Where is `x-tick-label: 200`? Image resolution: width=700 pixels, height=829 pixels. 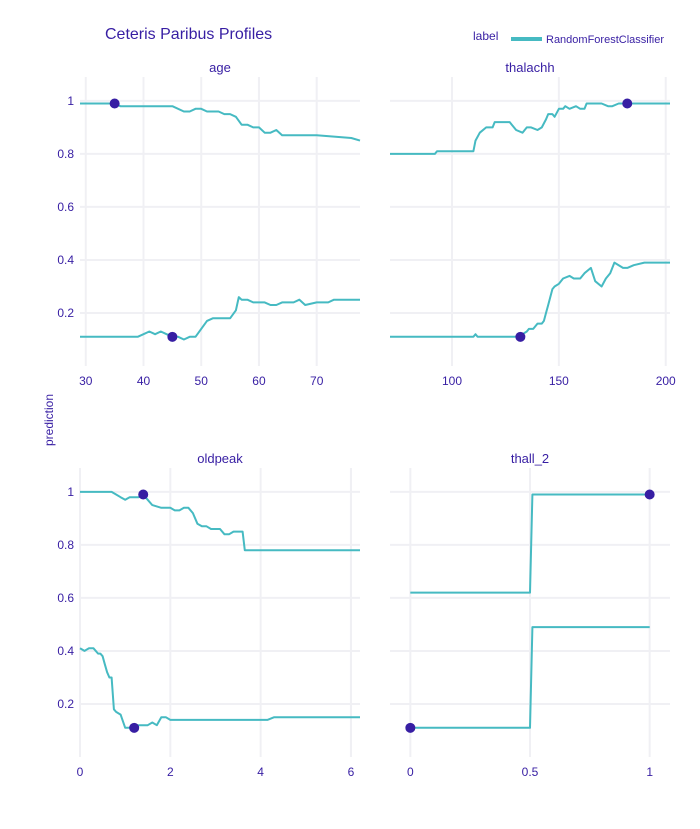
x-tick-label: 200 is located at coordinates (666, 381).